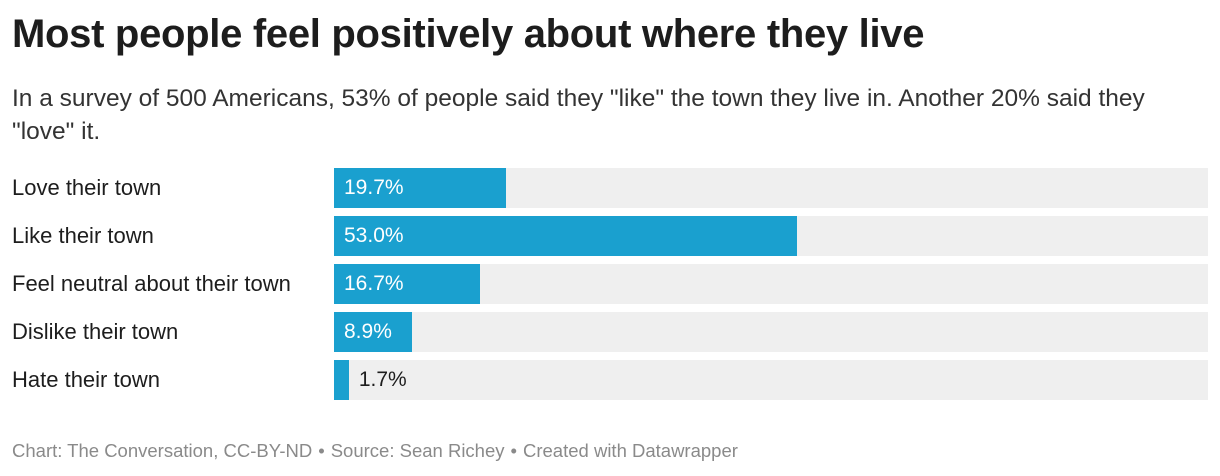 The width and height of the screenshot is (1220, 476). What do you see at coordinates (151, 283) in the screenshot?
I see `category-label: Feel neutral about their town` at bounding box center [151, 283].